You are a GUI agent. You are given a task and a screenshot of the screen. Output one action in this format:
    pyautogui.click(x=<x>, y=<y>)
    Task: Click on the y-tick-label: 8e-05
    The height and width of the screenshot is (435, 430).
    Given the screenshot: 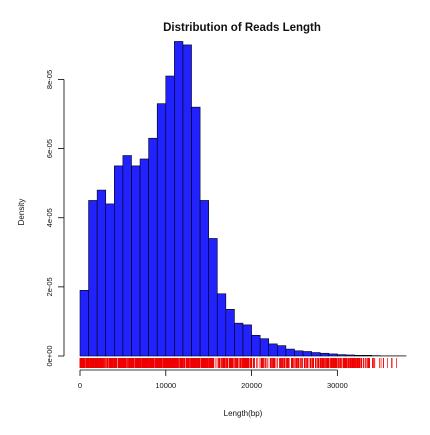 What is the action you would take?
    pyautogui.click(x=49, y=79)
    